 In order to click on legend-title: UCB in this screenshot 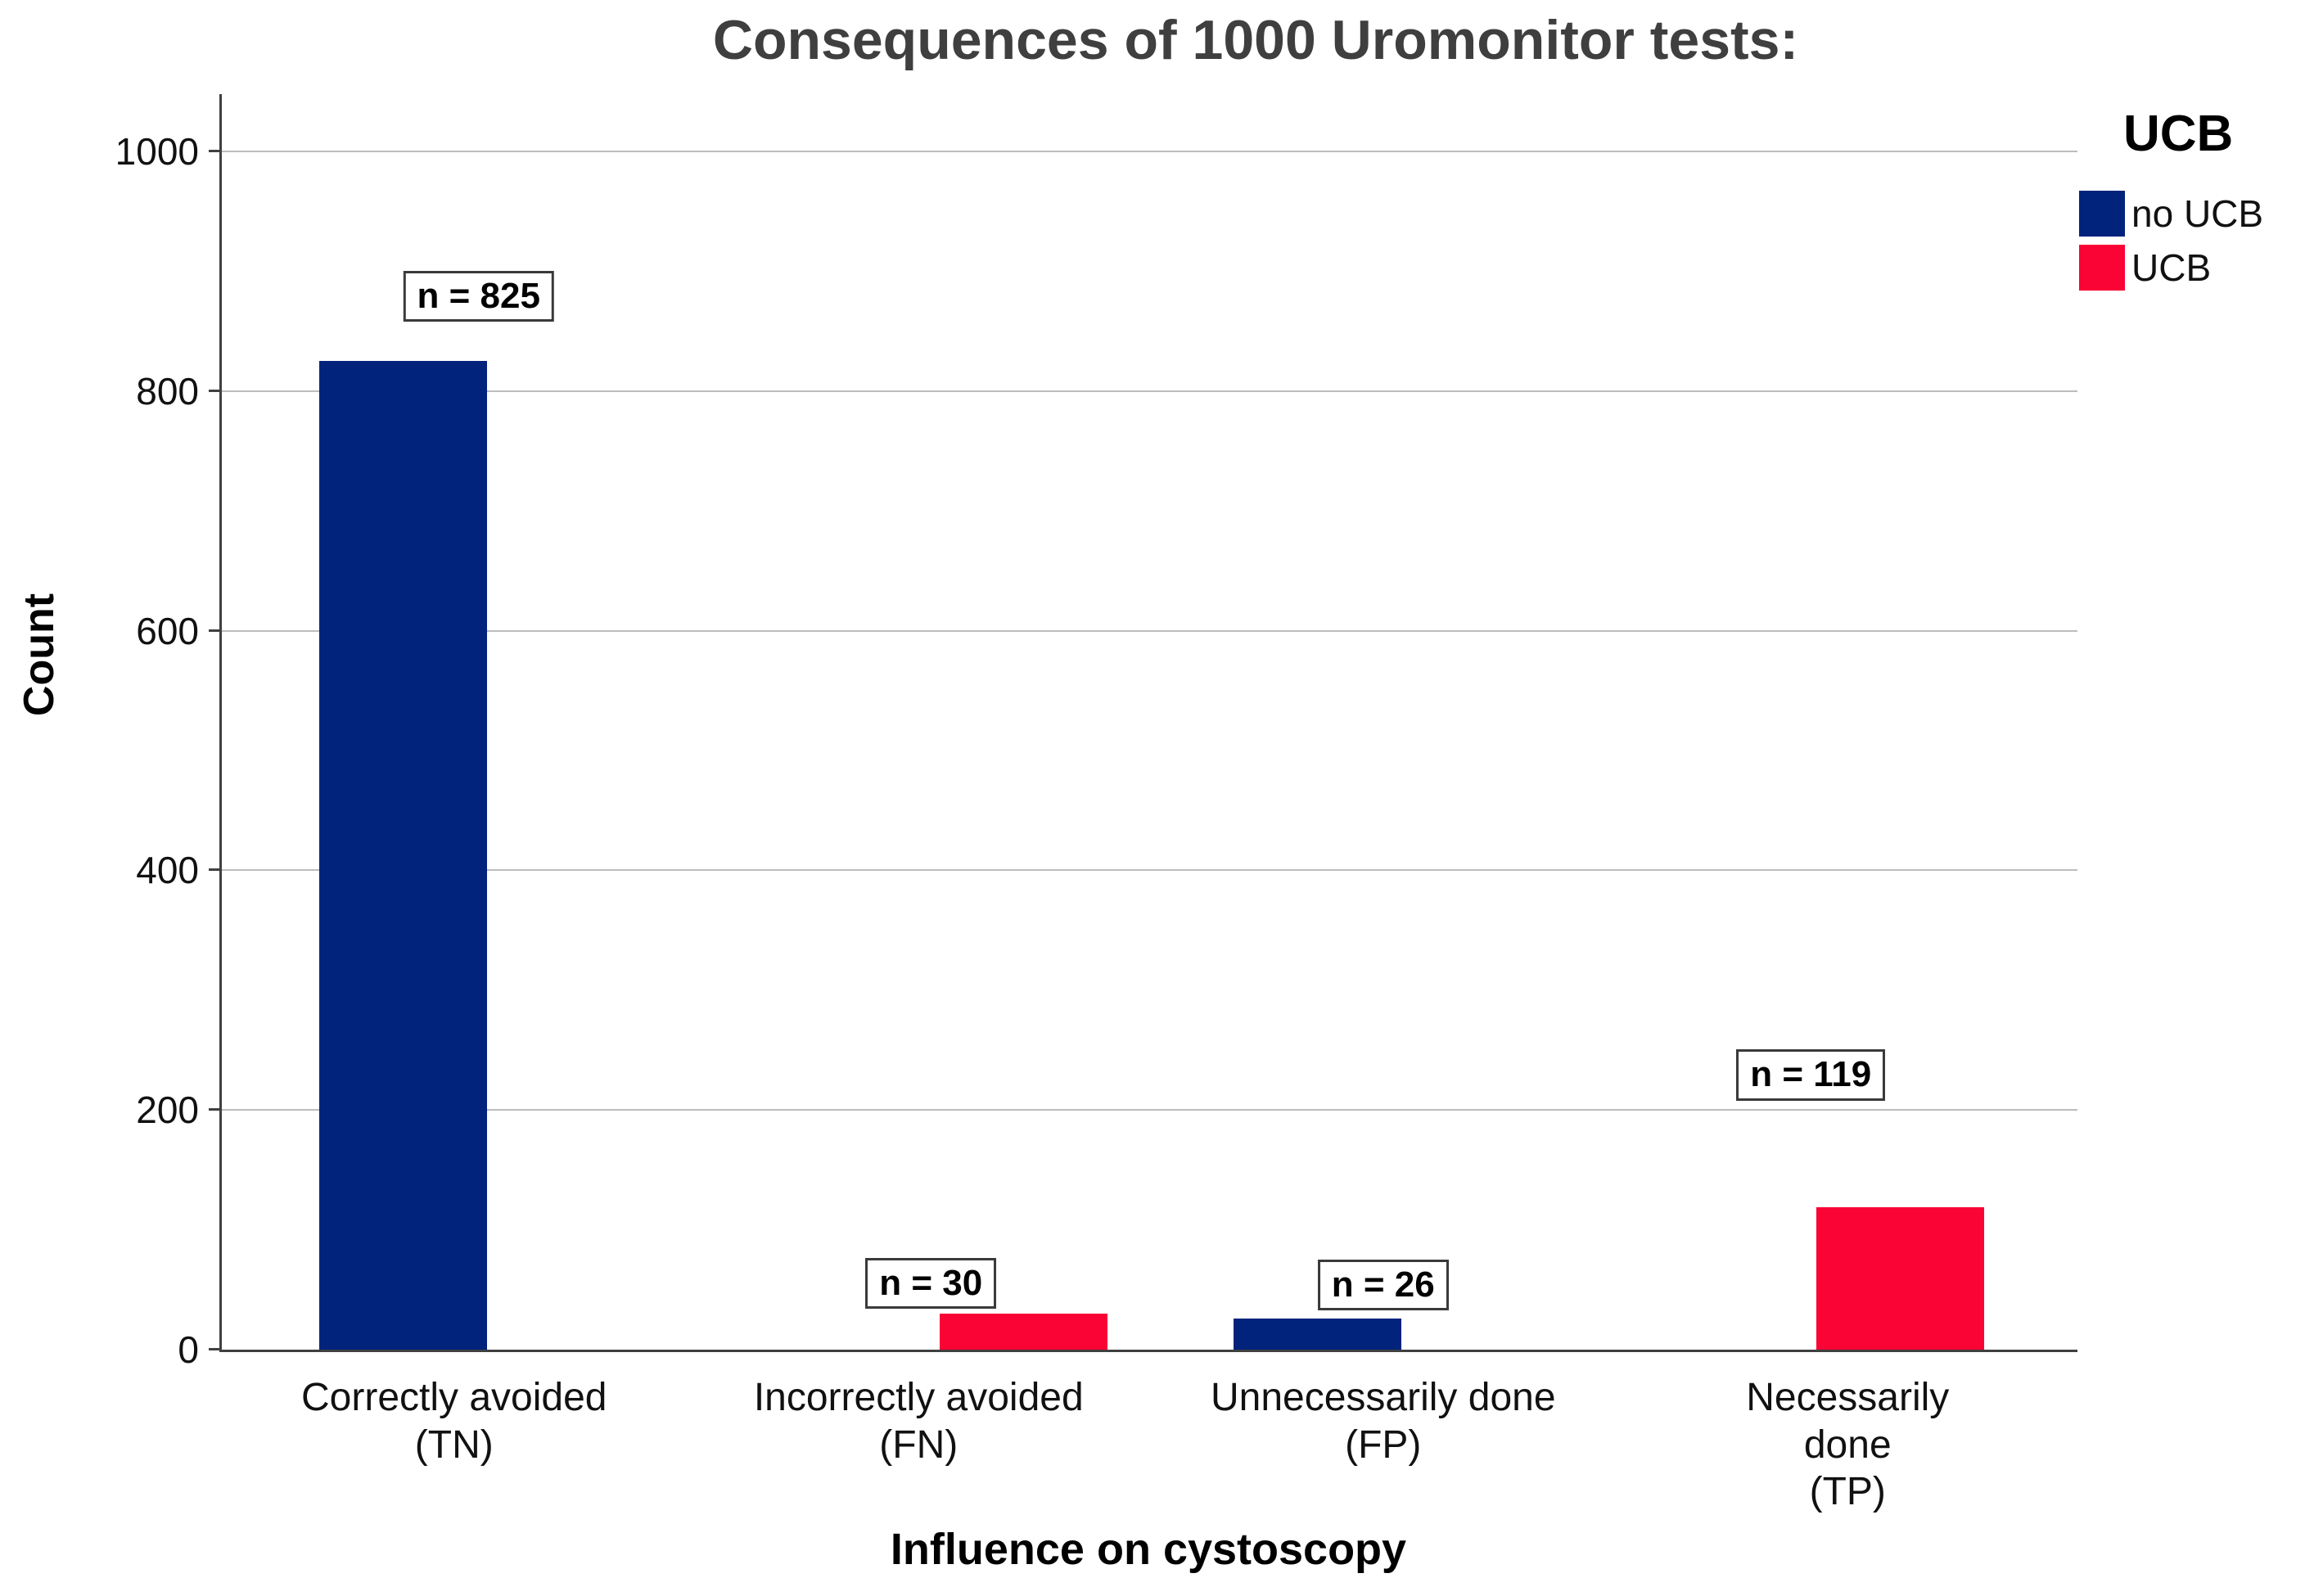, I will do `click(2178, 134)`.